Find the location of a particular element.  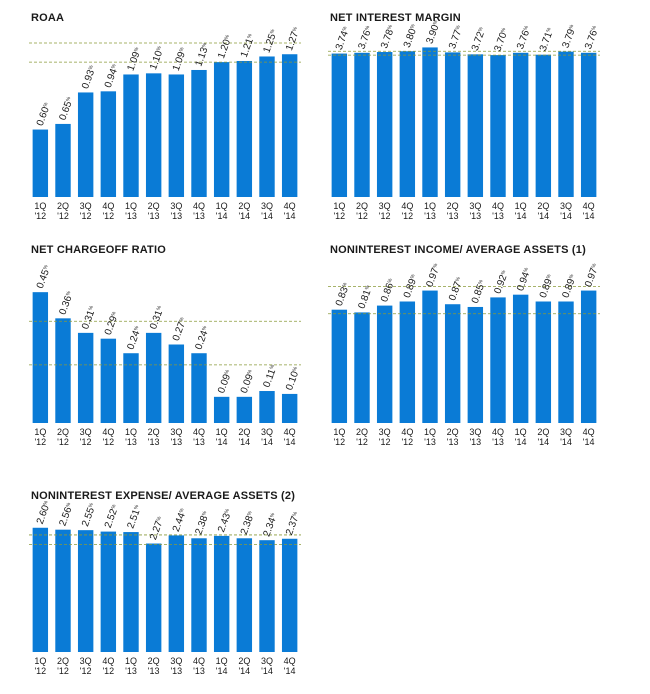

data-label: 3.78% is located at coordinates (388, 36).